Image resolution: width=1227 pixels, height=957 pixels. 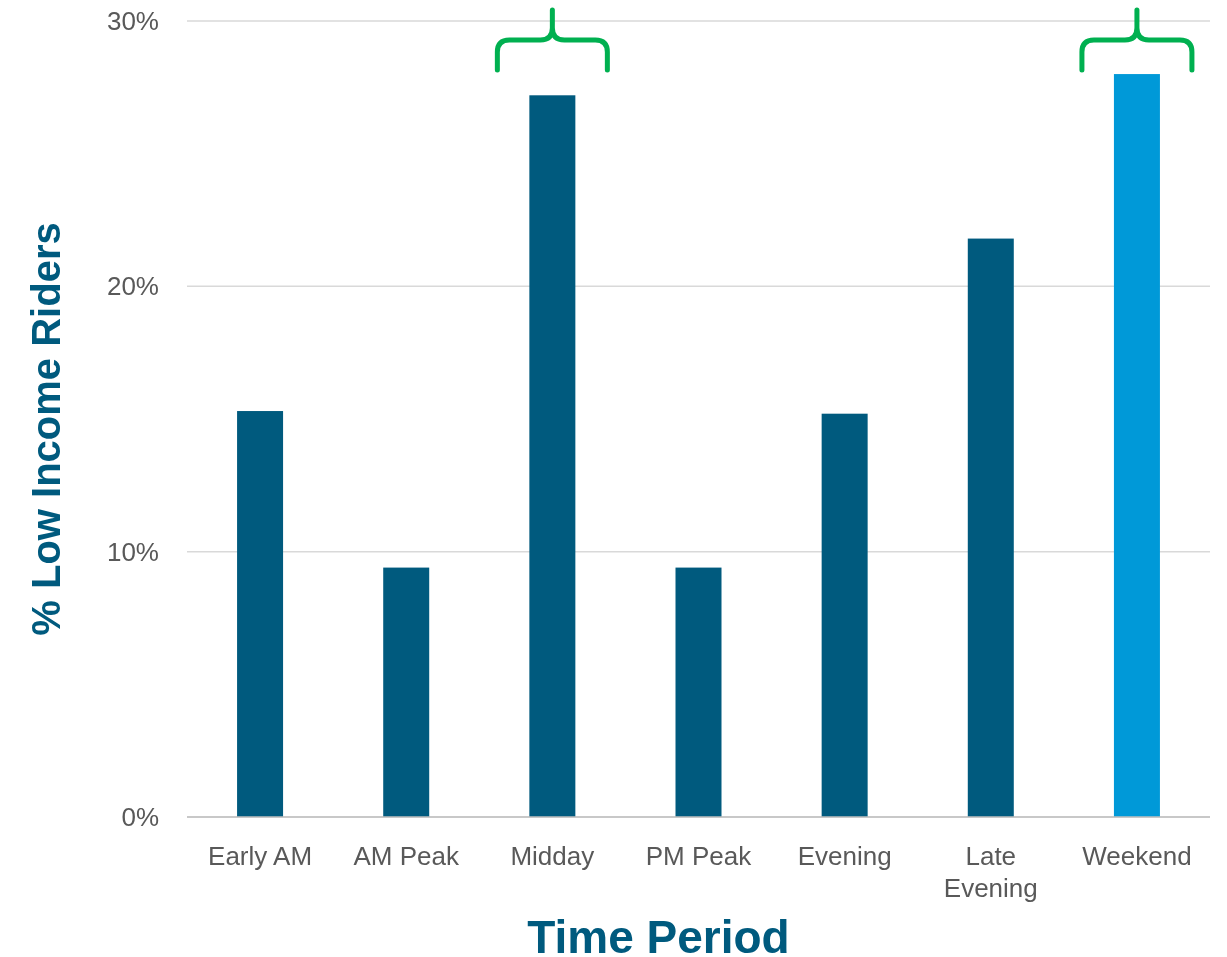 What do you see at coordinates (552, 856) in the screenshot?
I see `x-tick-label: Midday` at bounding box center [552, 856].